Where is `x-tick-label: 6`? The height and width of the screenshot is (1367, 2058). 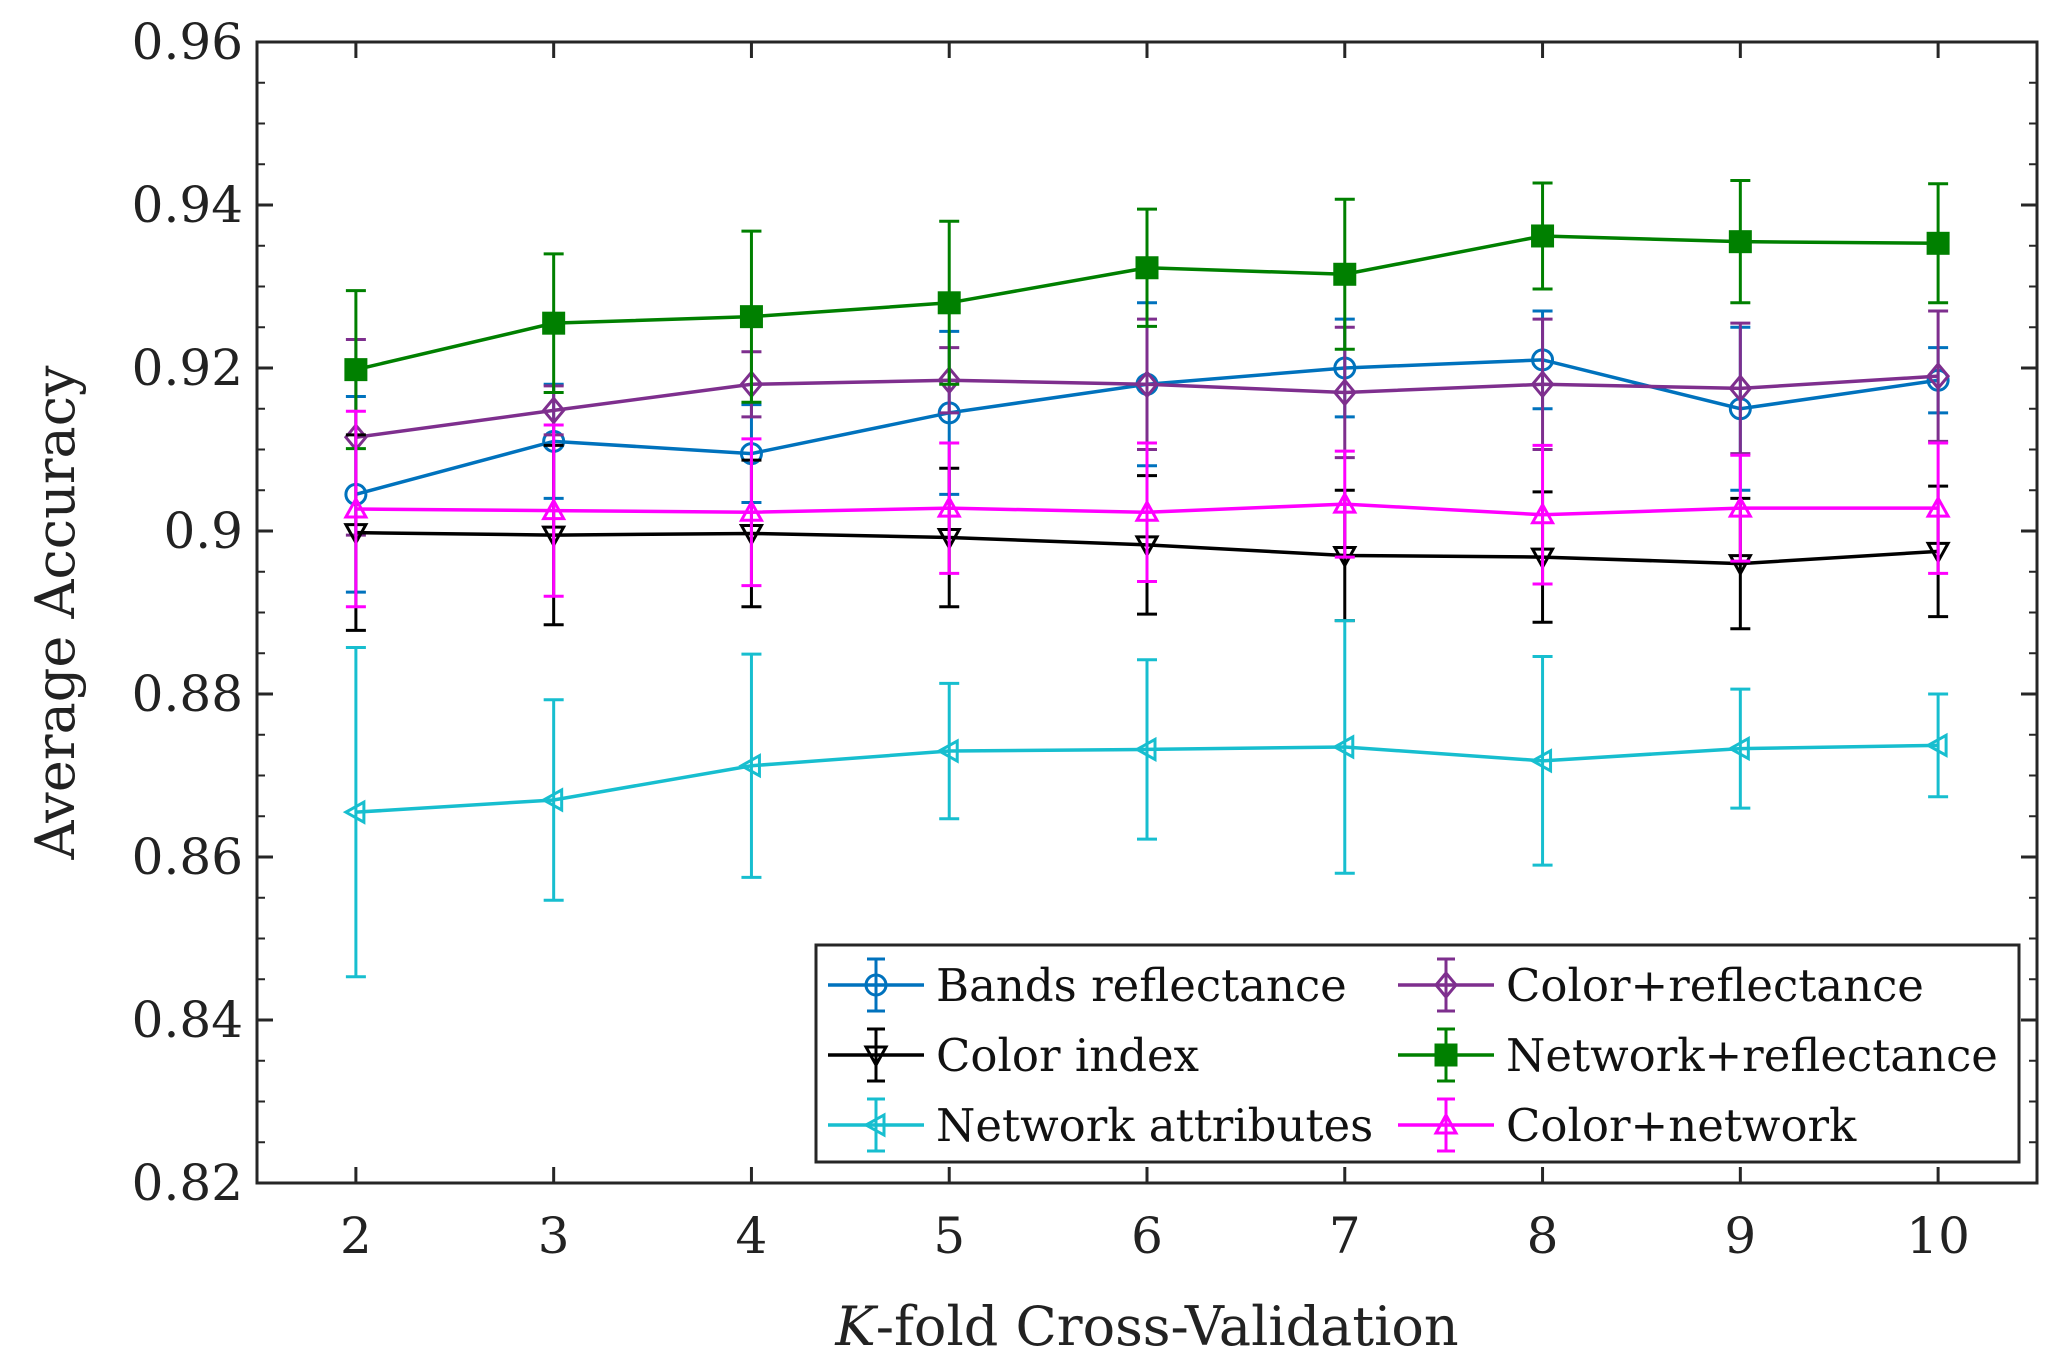 x-tick-label: 6 is located at coordinates (1147, 1236).